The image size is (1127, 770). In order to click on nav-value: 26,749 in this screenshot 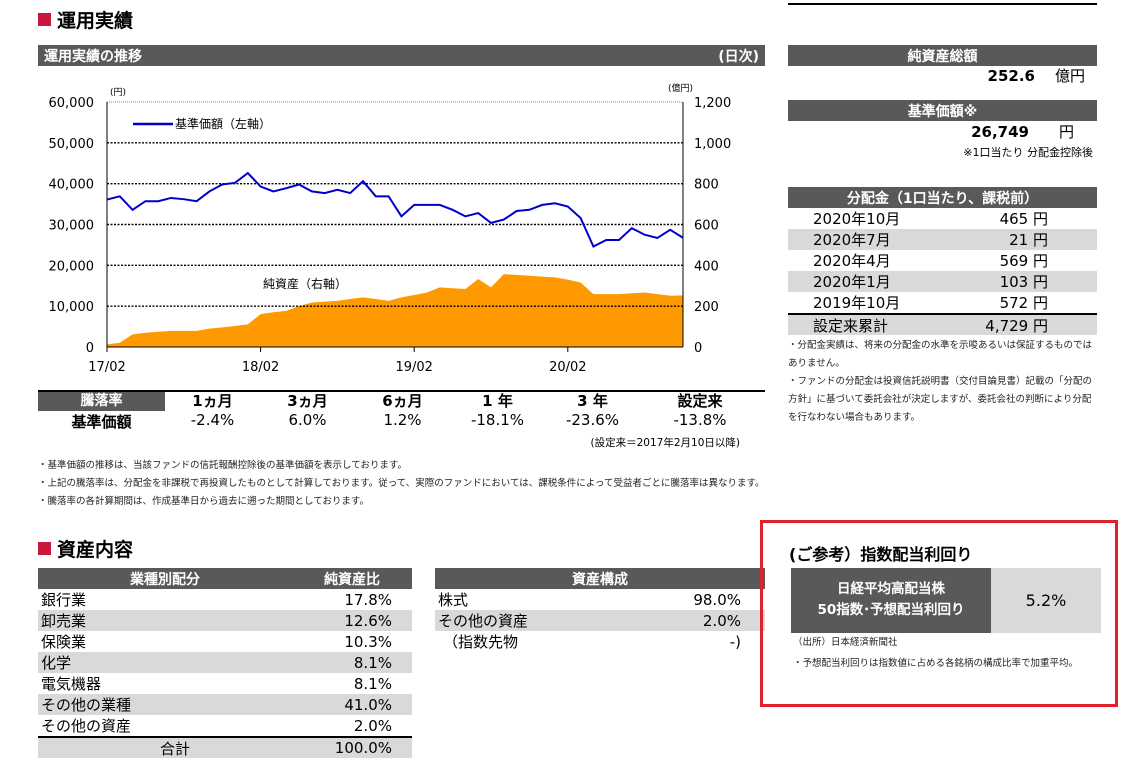, I will do `click(1000, 132)`.